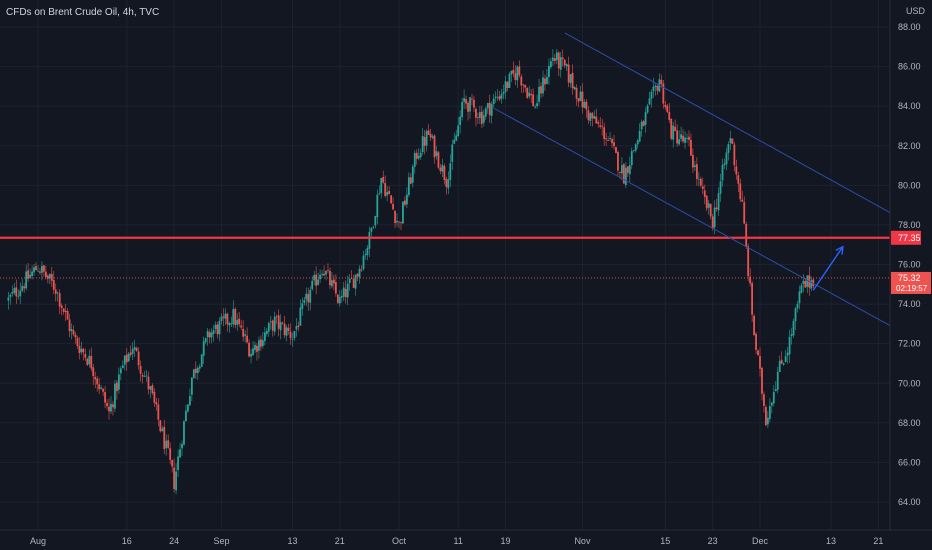  What do you see at coordinates (909, 502) in the screenshot?
I see `y-tick-label: 64.00` at bounding box center [909, 502].